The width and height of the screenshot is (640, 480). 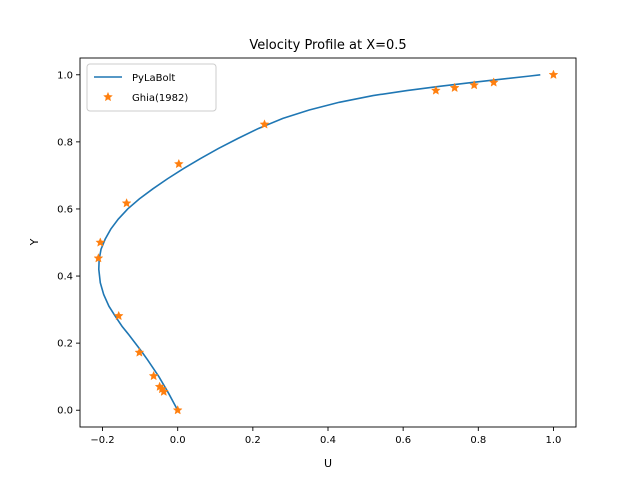 What do you see at coordinates (65, 75) in the screenshot?
I see `y-tick-label: 1.0` at bounding box center [65, 75].